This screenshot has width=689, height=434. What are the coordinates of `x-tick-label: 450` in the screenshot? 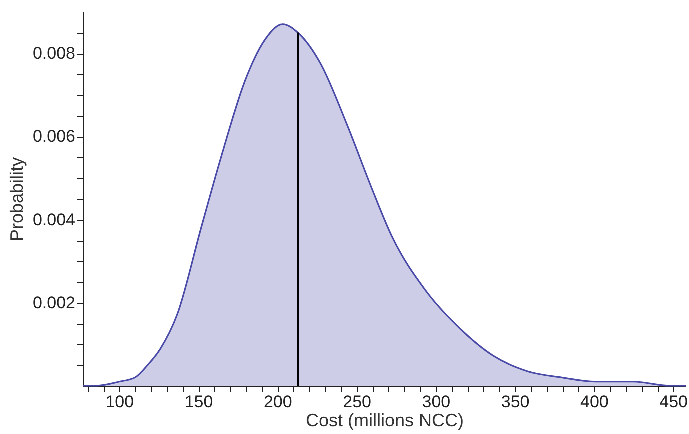 It's located at (674, 402).